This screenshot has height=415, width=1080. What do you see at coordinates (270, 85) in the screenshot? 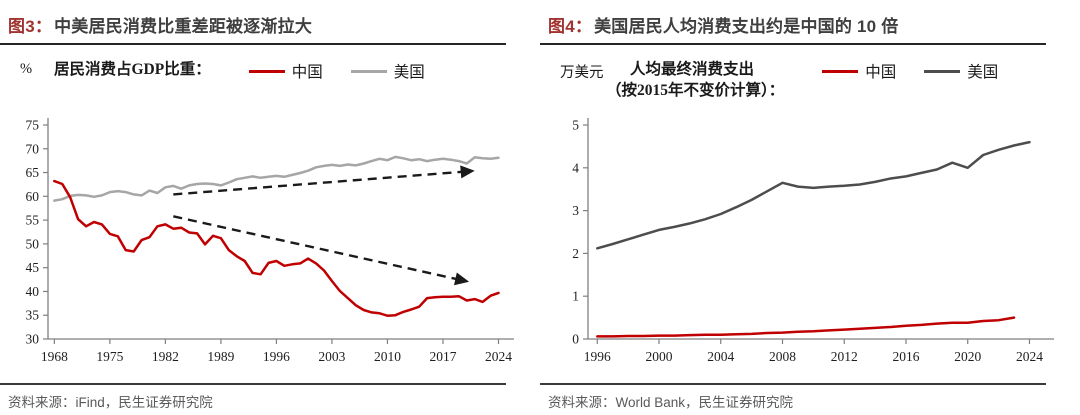
I see `figure-3-legend: % 居民消费占GDP比重： 中国 美国` at bounding box center [270, 85].